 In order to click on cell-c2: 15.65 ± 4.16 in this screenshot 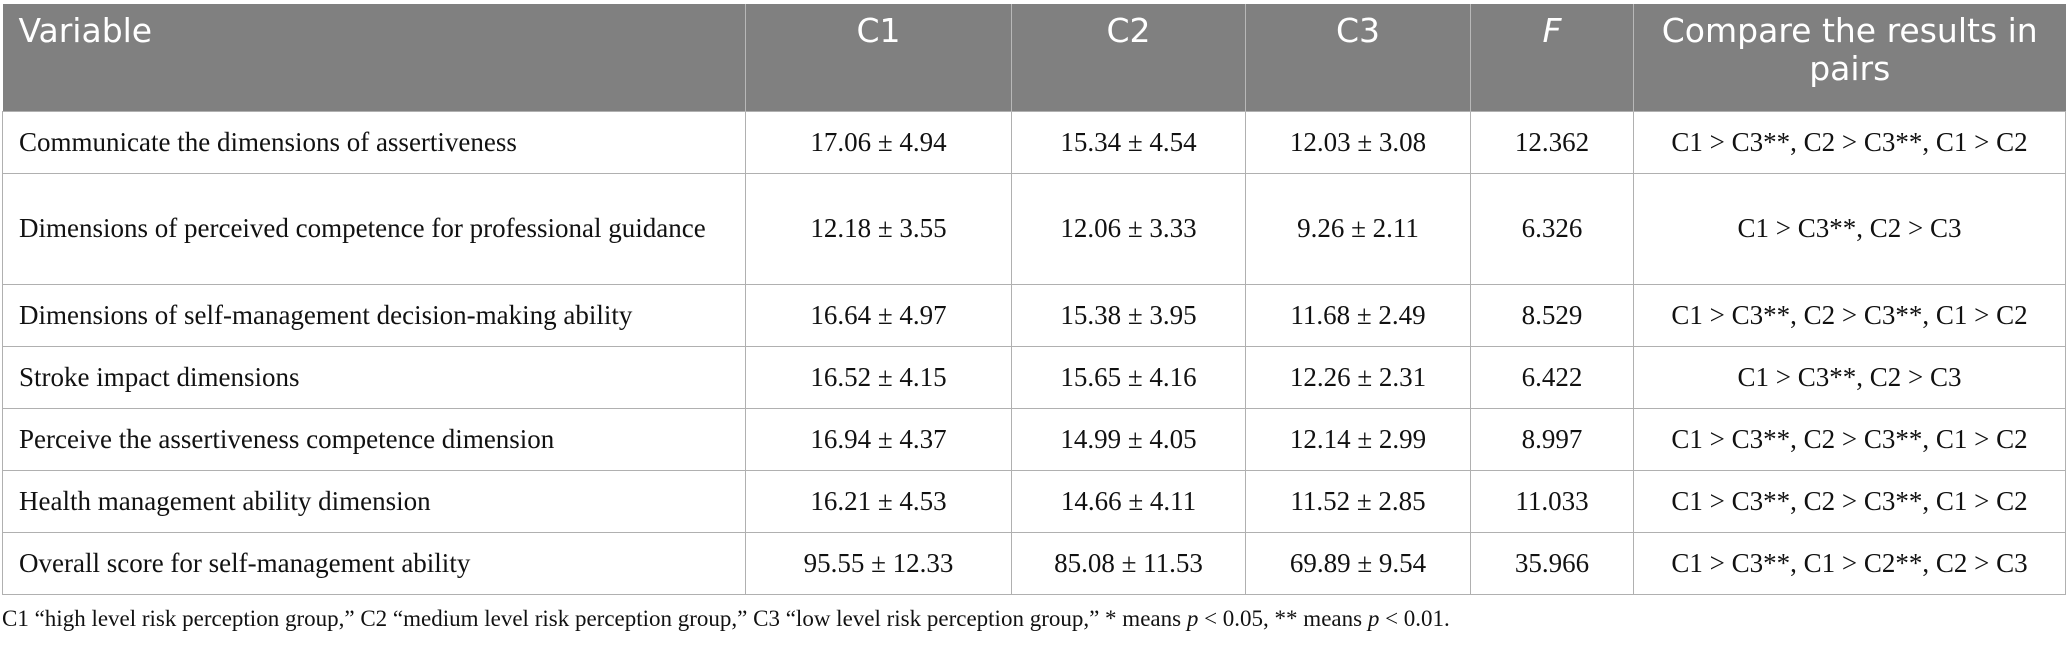, I will do `click(1128, 377)`.